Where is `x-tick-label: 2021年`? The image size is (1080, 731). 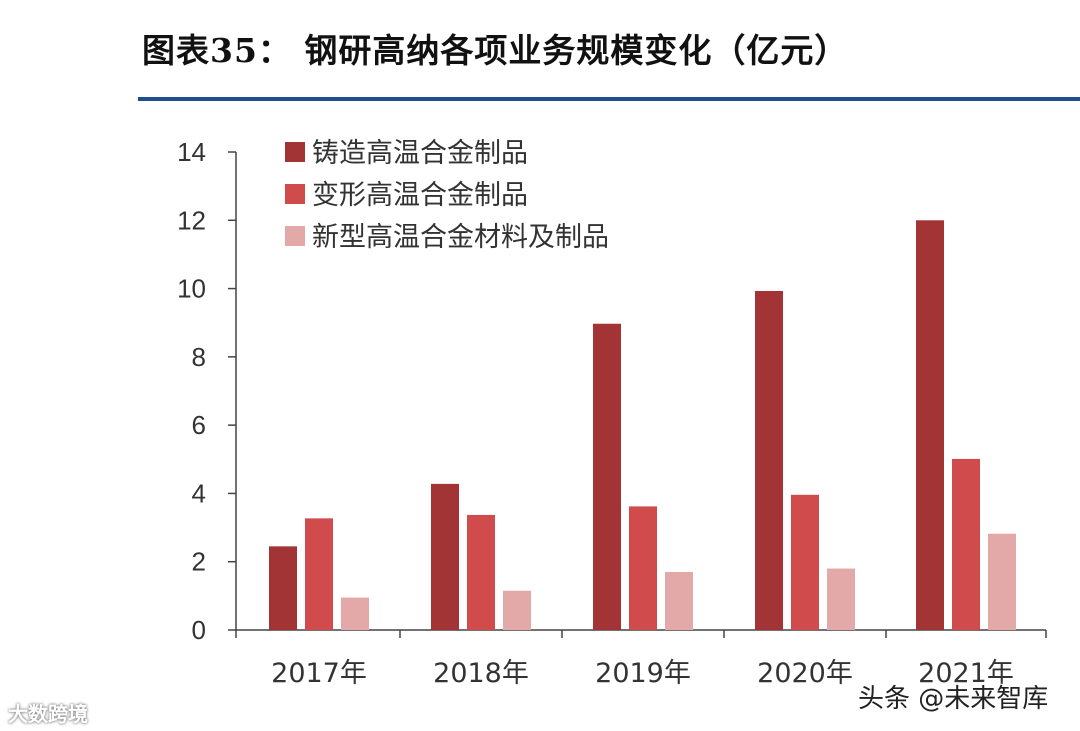
x-tick-label: 2021年 is located at coordinates (966, 673).